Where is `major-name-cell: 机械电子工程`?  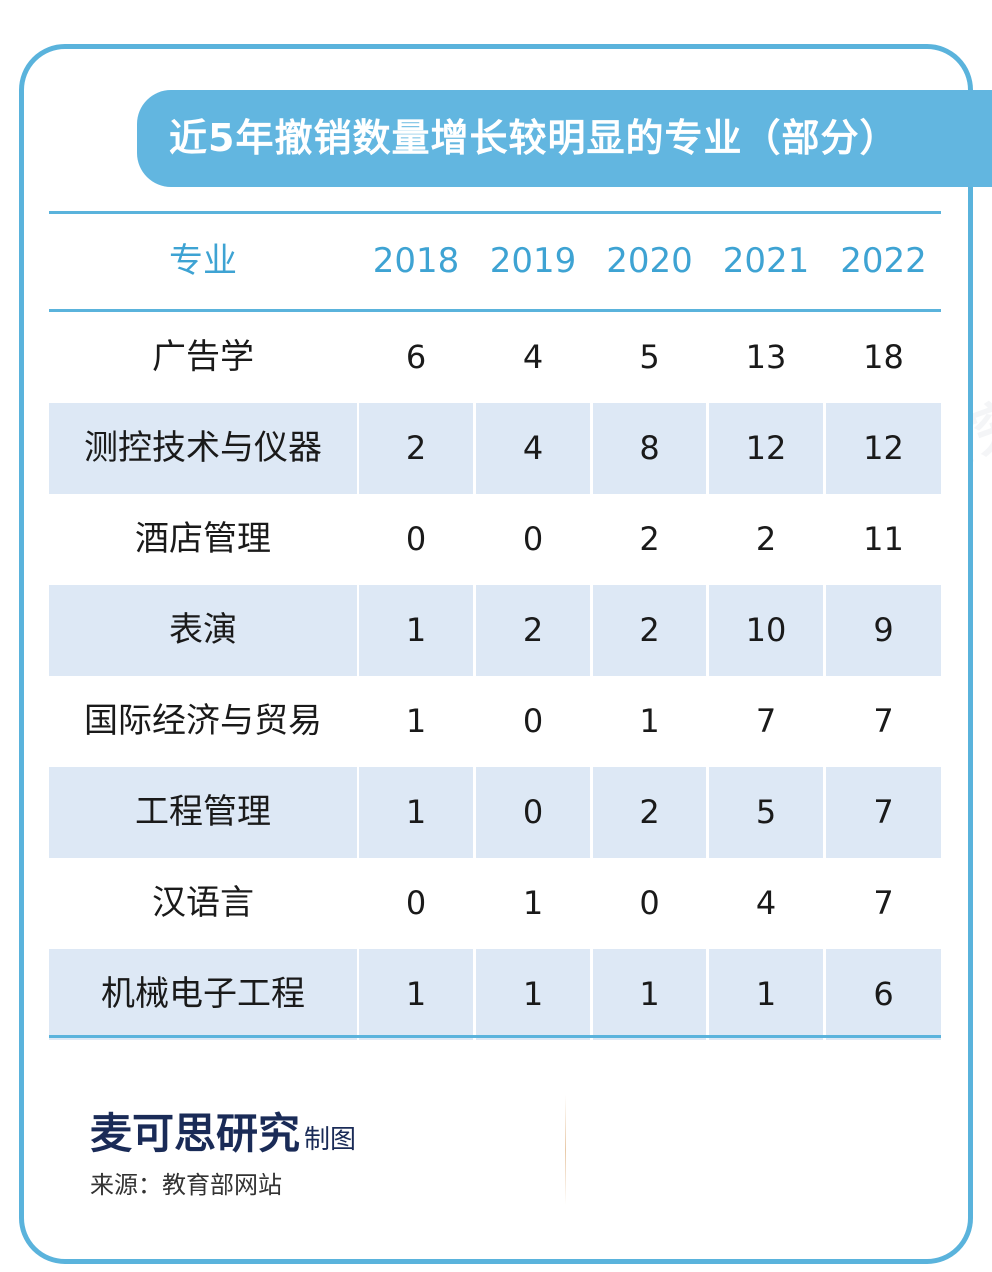
major-name-cell: 机械电子工程 is located at coordinates (203, 994).